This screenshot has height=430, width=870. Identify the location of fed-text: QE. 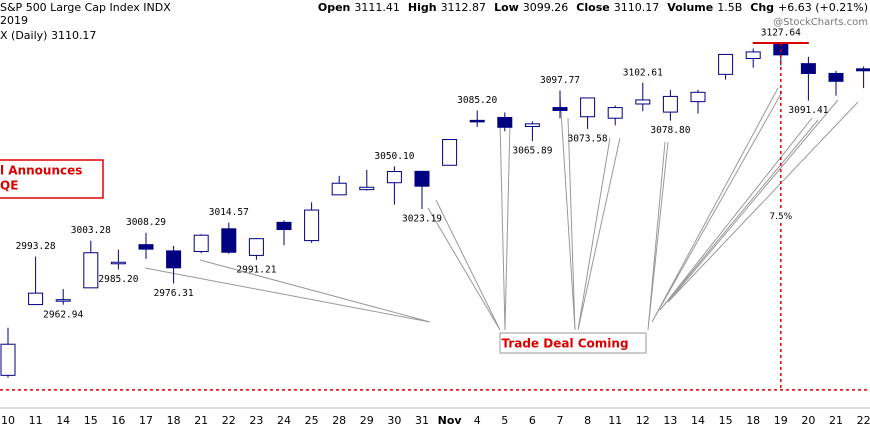
(9, 186).